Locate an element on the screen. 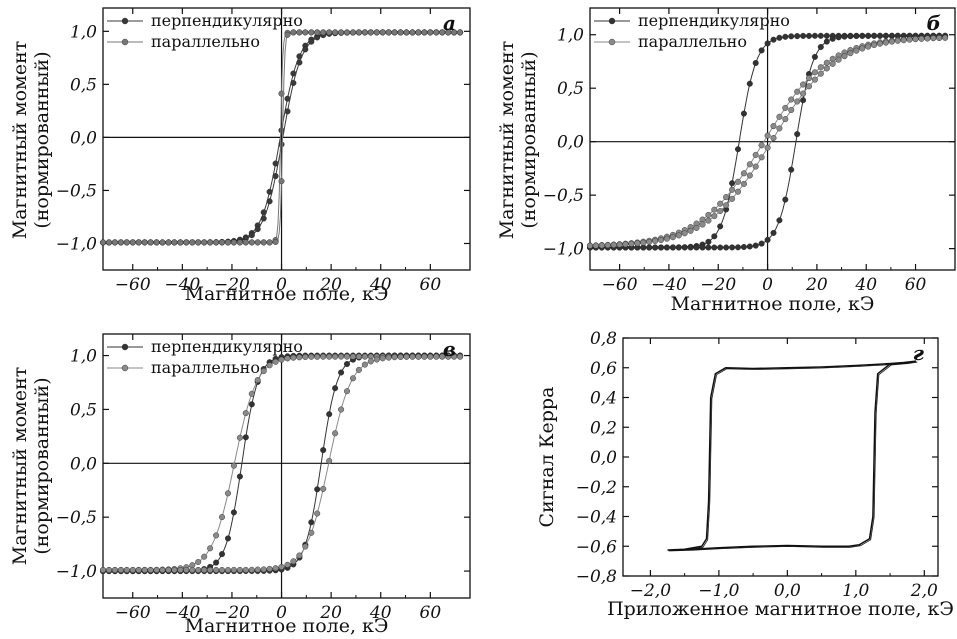 The height and width of the screenshot is (639, 957). y-tick-label: −0,2 is located at coordinates (596, 488).